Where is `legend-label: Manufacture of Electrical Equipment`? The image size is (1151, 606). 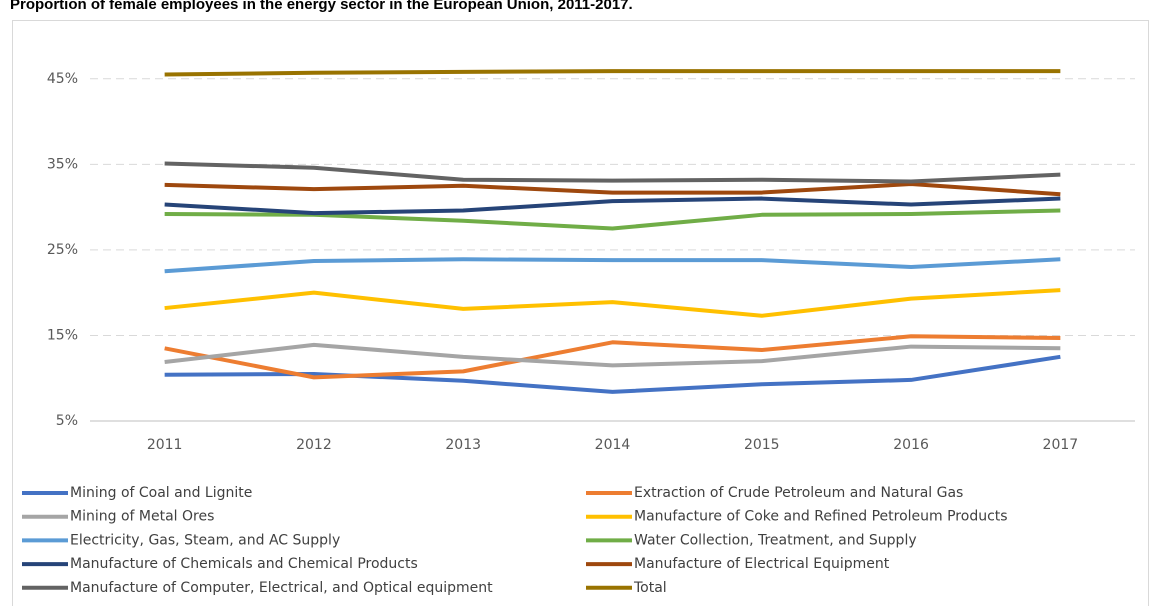
legend-label: Manufacture of Electrical Equipment is located at coordinates (762, 564).